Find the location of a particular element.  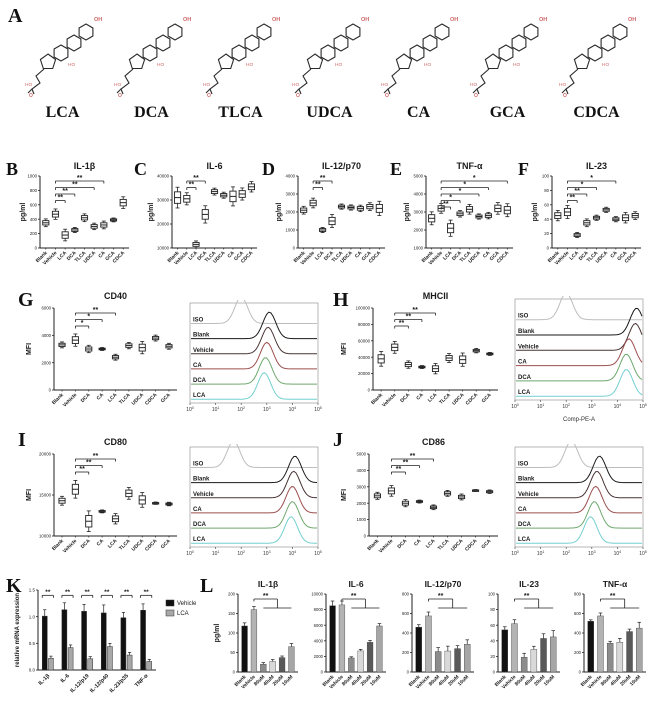

svg-text: IL-23/p35 is located at coordinates (119, 683).